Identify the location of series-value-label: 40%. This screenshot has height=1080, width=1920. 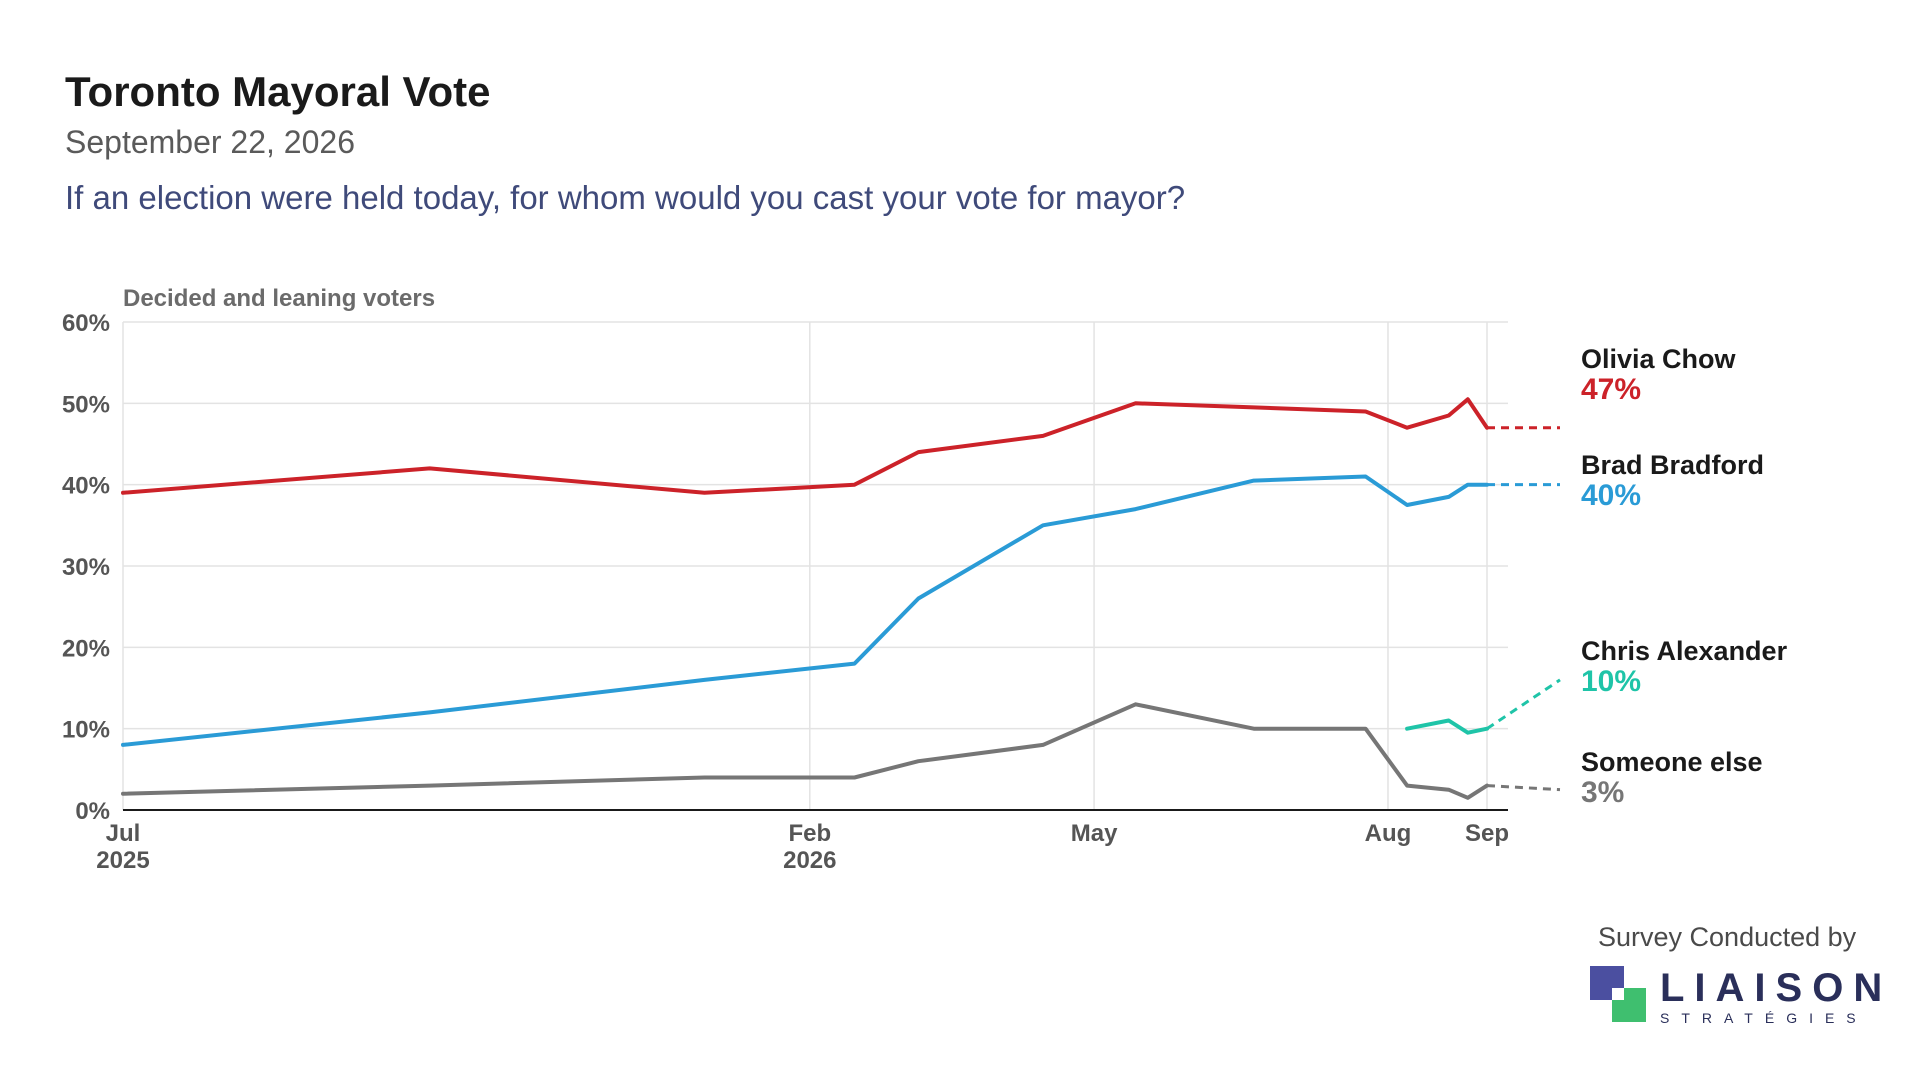
(1611, 495).